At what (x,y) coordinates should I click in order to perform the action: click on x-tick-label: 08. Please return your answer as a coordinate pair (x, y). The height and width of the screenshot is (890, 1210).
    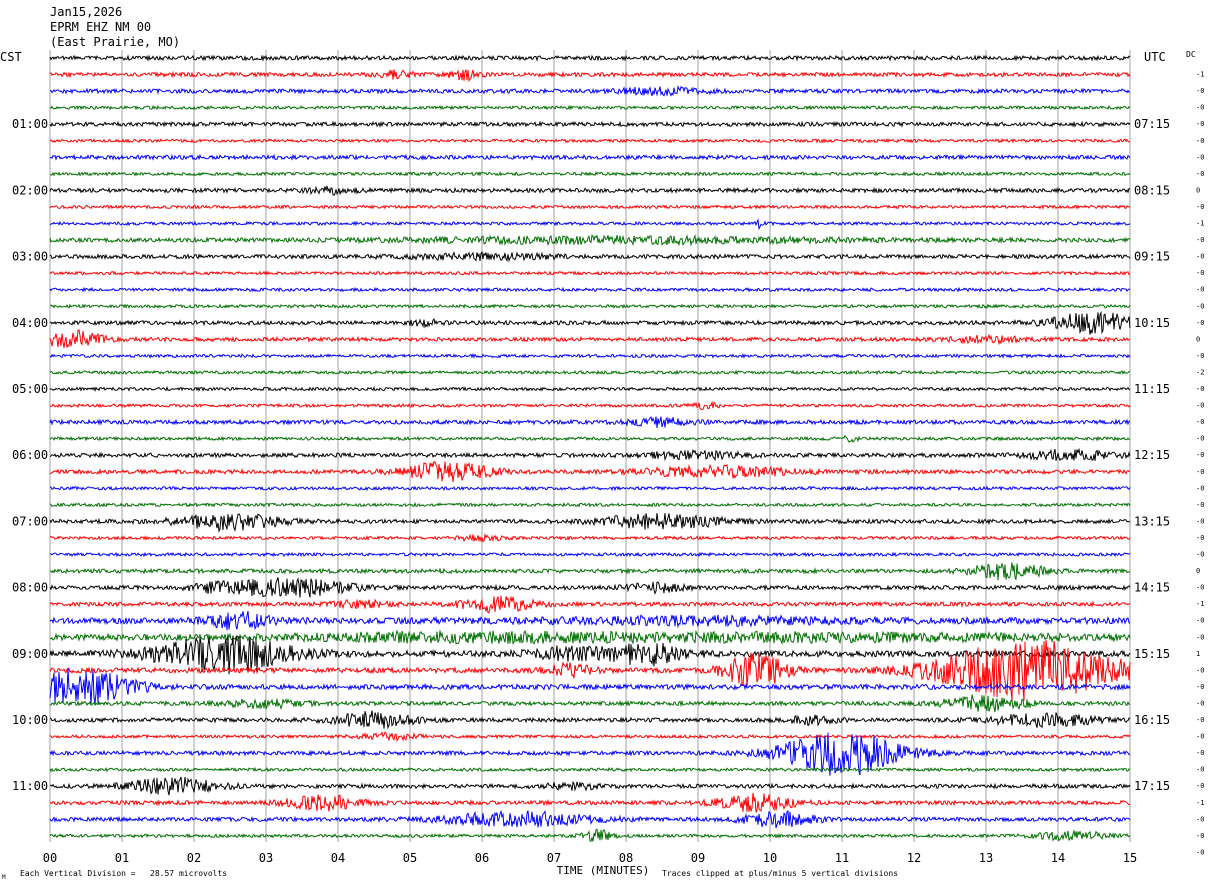
    Looking at the image, I should click on (626, 858).